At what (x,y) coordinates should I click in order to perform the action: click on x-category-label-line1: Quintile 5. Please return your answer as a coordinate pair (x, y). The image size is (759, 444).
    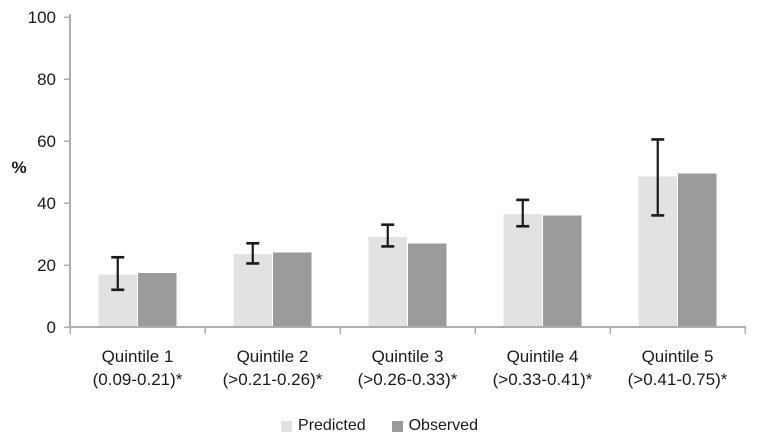
    Looking at the image, I should click on (678, 356).